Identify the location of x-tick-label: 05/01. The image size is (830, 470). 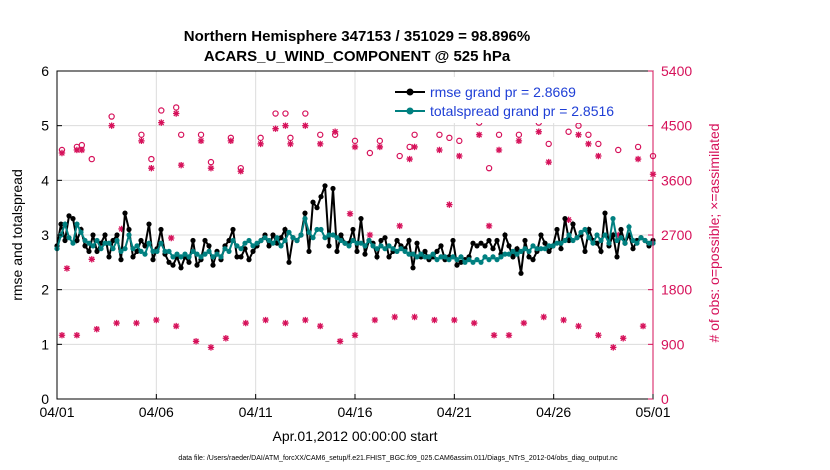
(652, 412).